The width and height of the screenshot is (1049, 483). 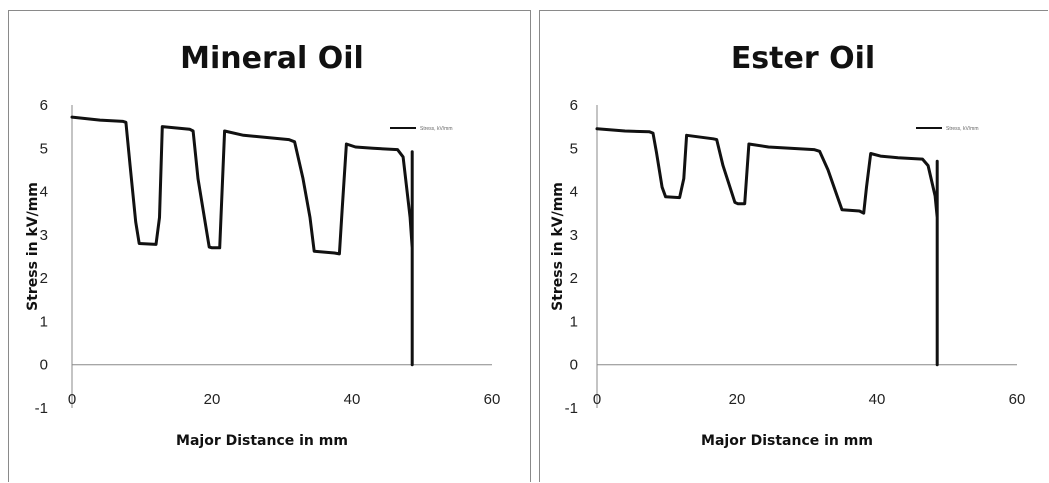 What do you see at coordinates (803, 58) in the screenshot?
I see `chart-title: Ester Oil` at bounding box center [803, 58].